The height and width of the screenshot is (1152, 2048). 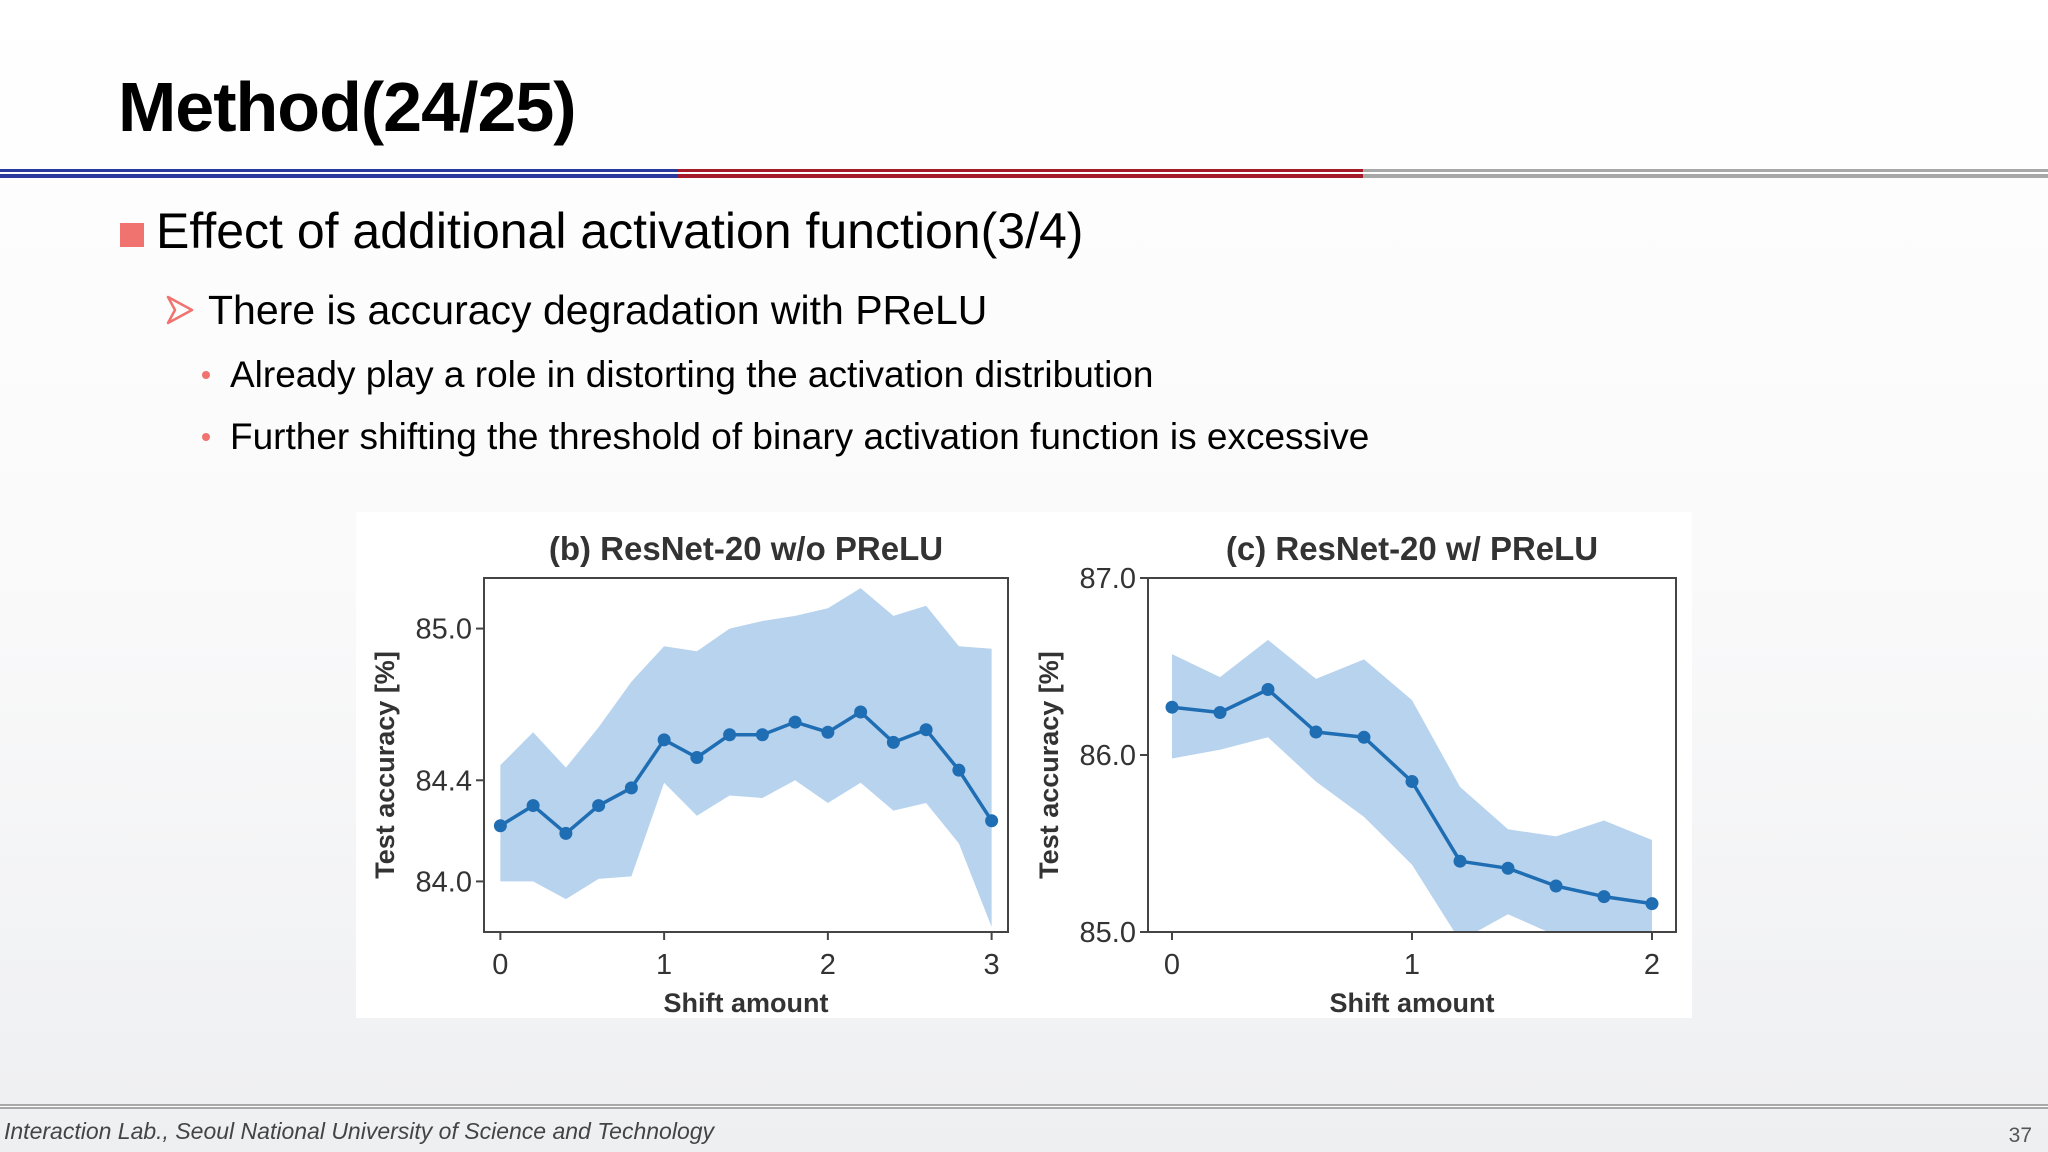 I want to click on bullet-level2: There is accuracy degradation with PReLU, so click(x=576, y=310).